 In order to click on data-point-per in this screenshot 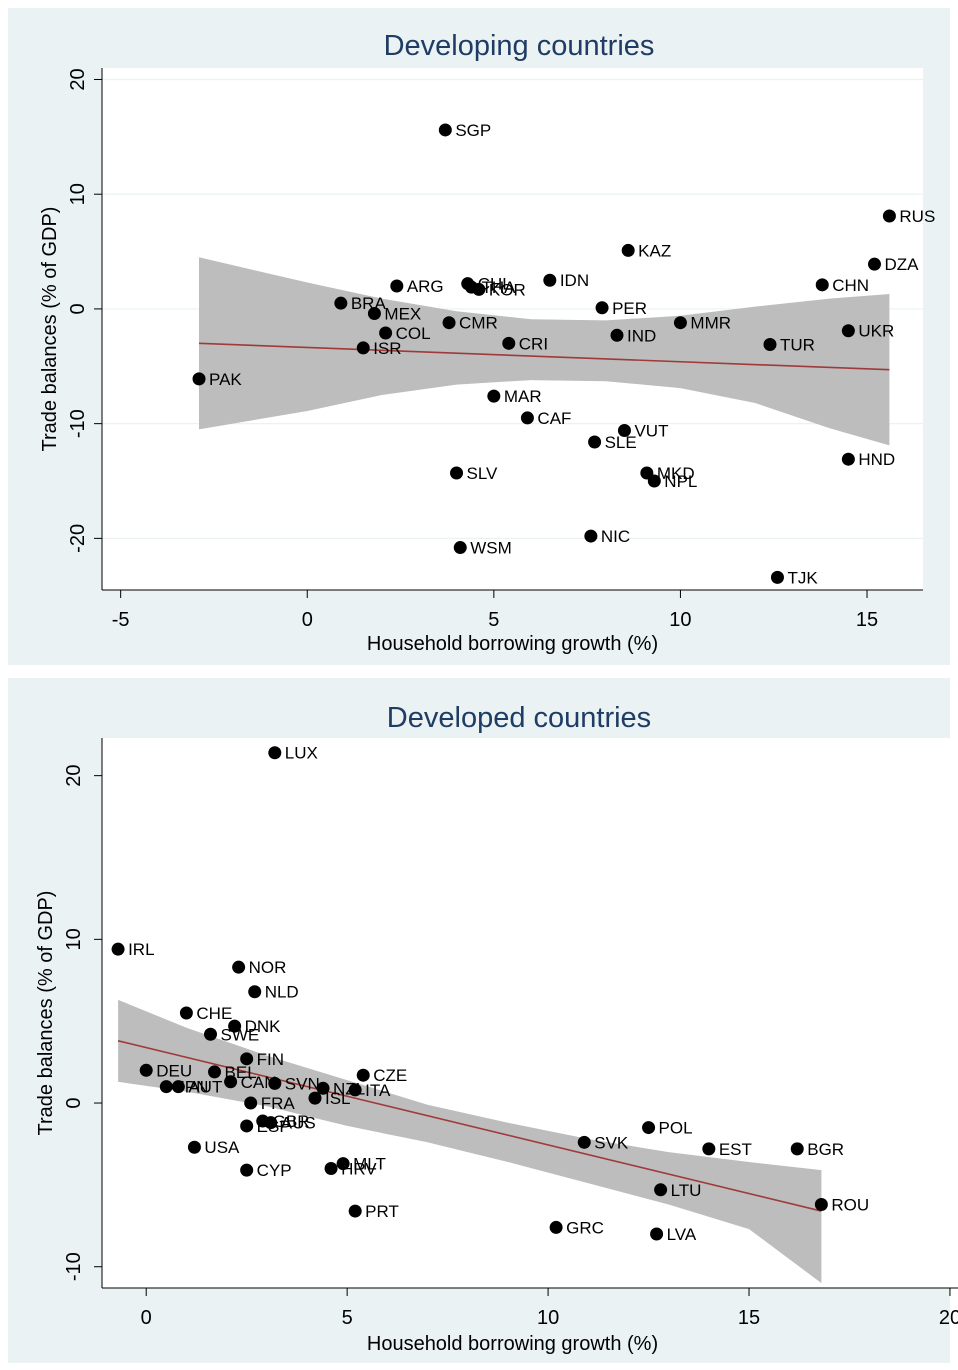, I will do `click(602, 308)`.